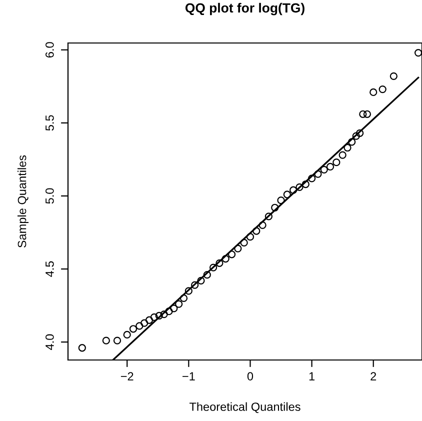 The width and height of the screenshot is (422, 421). Describe the element at coordinates (244, 9) in the screenshot. I see `chart-title: QQ plot for log(TG)` at that location.